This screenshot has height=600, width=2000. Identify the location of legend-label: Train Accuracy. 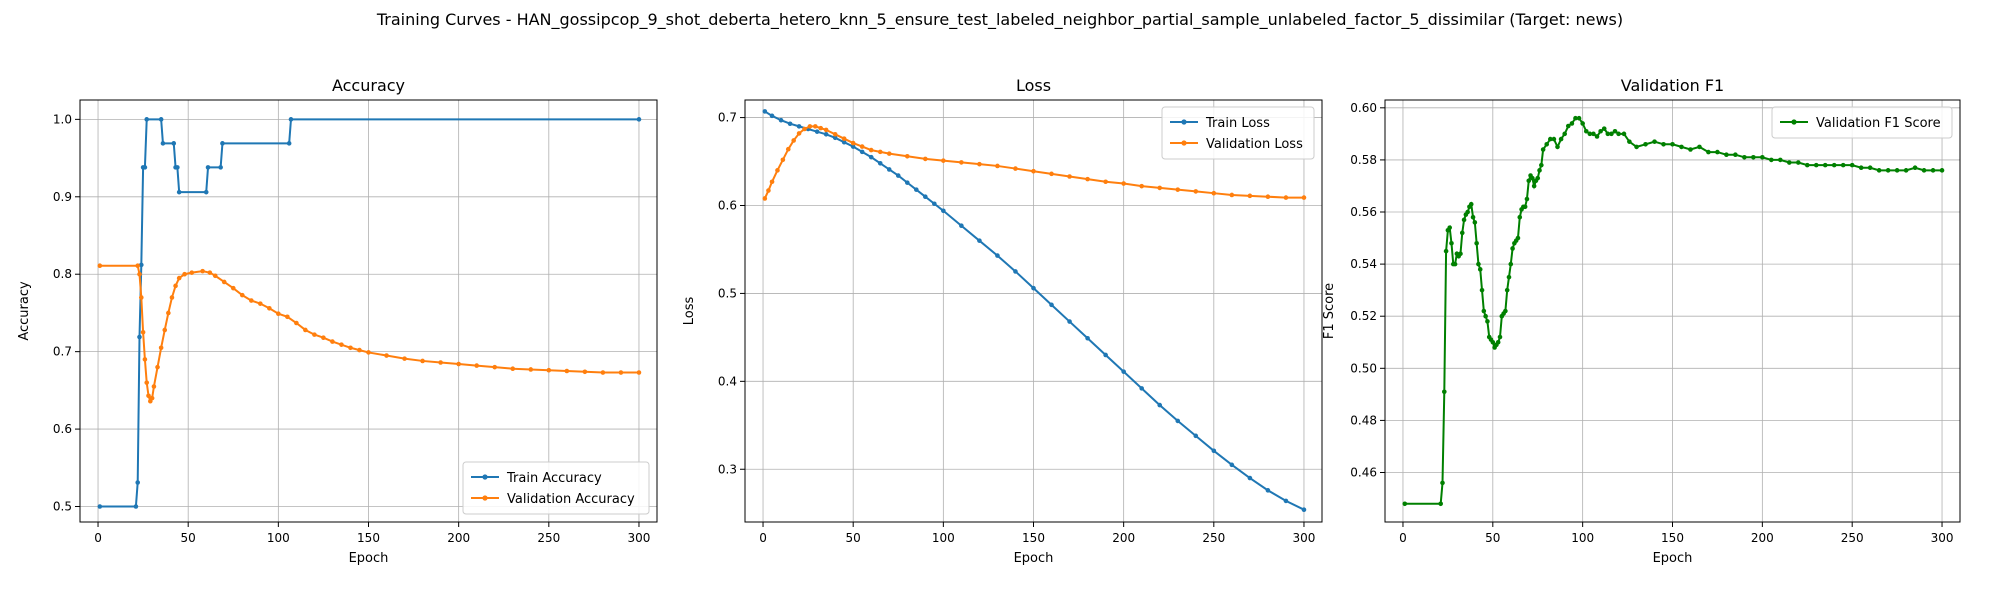
(554, 478).